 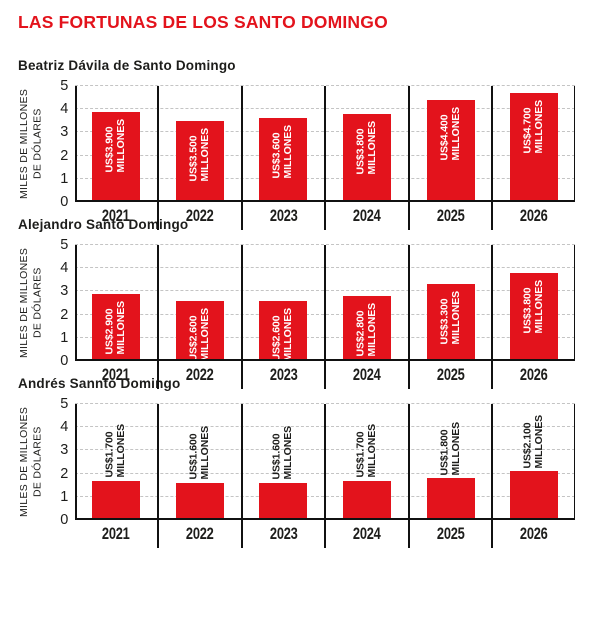 I want to click on year-column: US$3.300 MILLONES 2025, so click(x=452, y=317).